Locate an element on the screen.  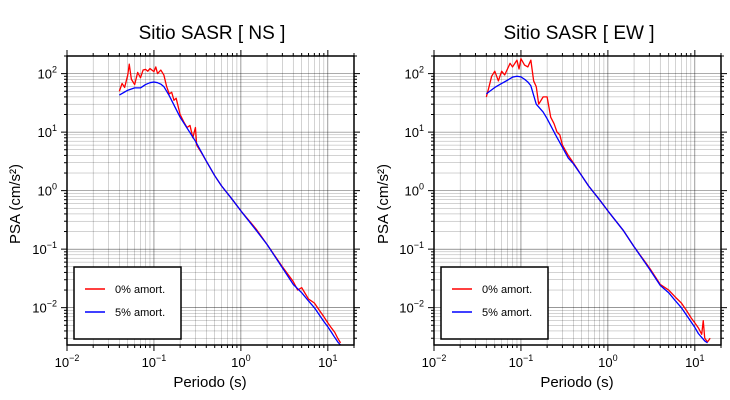
chart-title: Sitio SASR [ EW ] is located at coordinates (579, 33).